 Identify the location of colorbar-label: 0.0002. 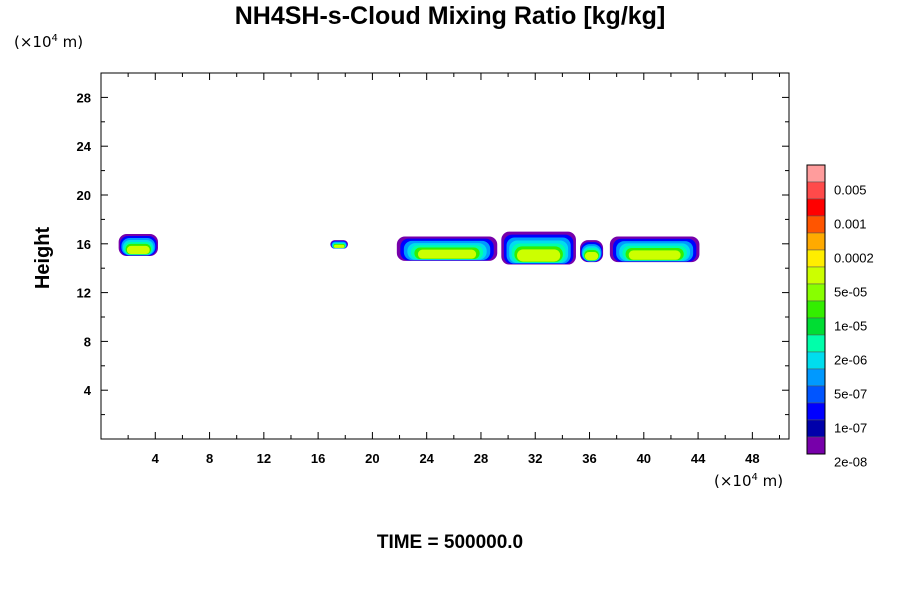
(854, 258).